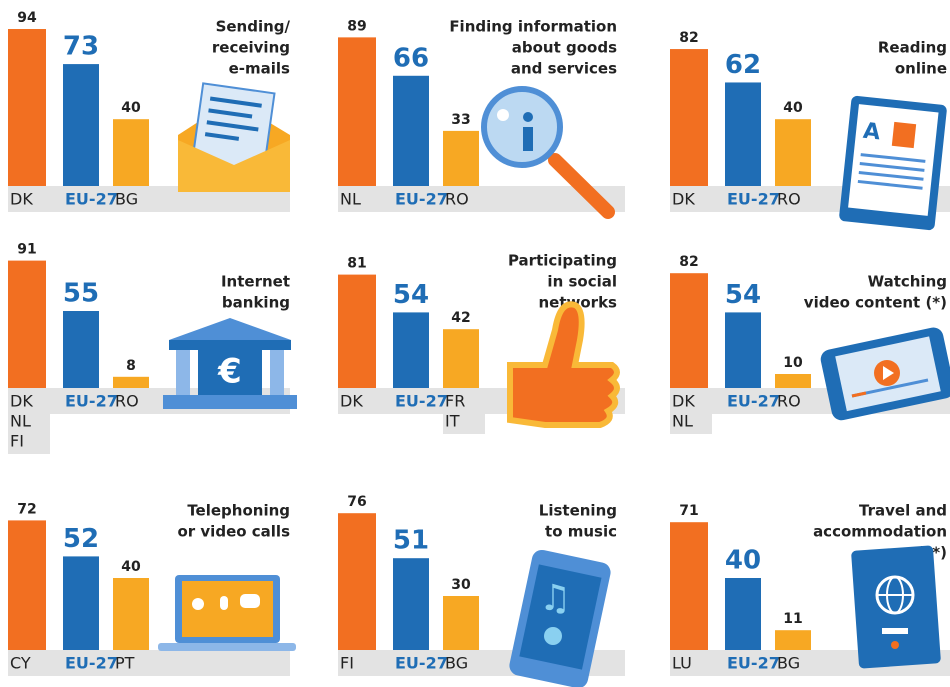  What do you see at coordinates (548, 152) in the screenshot?
I see `icon-search` at bounding box center [548, 152].